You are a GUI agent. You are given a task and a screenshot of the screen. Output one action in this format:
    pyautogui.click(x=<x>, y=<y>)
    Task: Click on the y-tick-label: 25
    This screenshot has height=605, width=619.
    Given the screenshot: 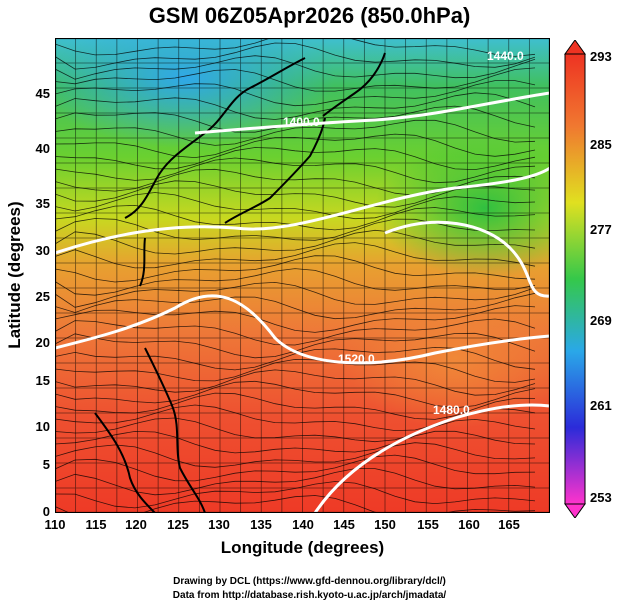 What is the action you would take?
    pyautogui.click(x=42, y=296)
    